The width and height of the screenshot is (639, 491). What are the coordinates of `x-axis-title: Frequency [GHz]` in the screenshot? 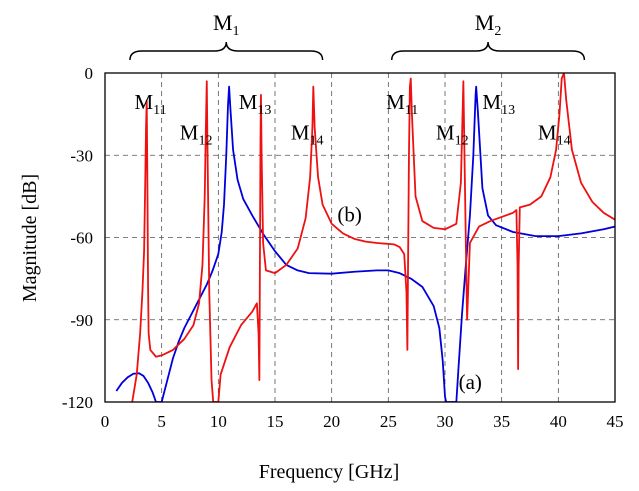 It's located at (329, 472).